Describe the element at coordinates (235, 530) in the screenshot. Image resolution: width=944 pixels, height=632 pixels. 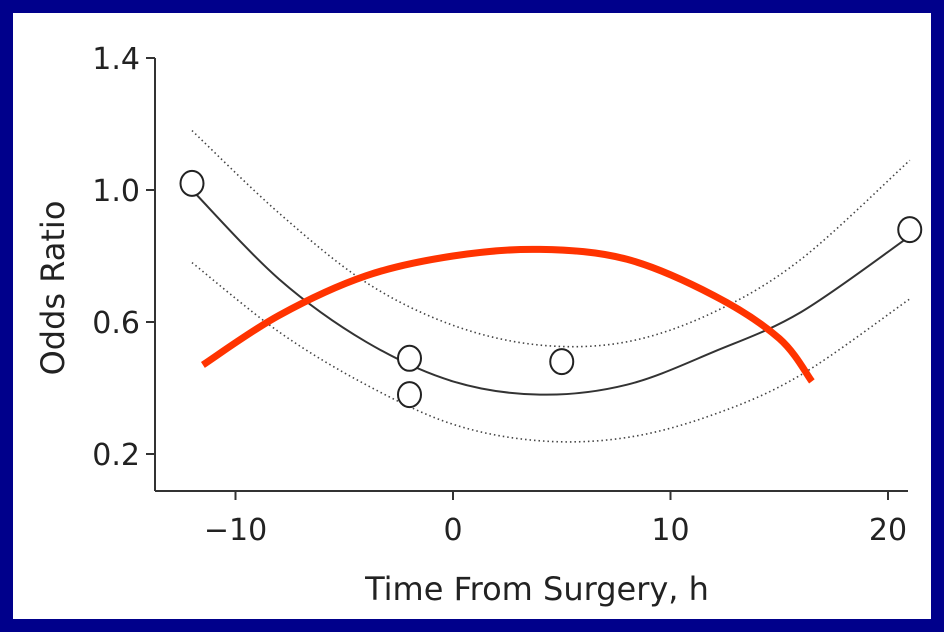
I see `x-tick-label: −10` at that location.